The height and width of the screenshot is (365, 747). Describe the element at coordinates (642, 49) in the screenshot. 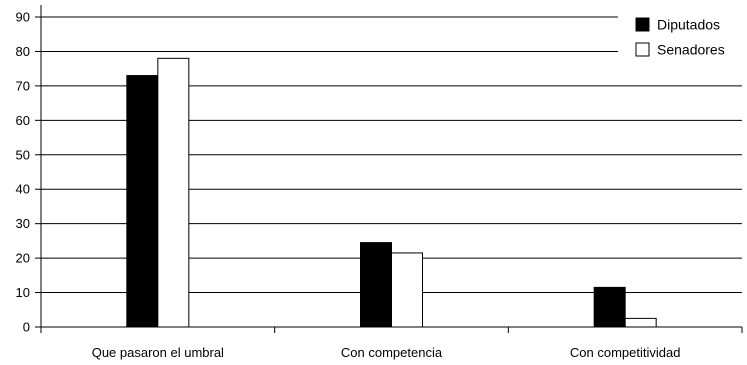

I see `legend-swatch-senadores` at that location.